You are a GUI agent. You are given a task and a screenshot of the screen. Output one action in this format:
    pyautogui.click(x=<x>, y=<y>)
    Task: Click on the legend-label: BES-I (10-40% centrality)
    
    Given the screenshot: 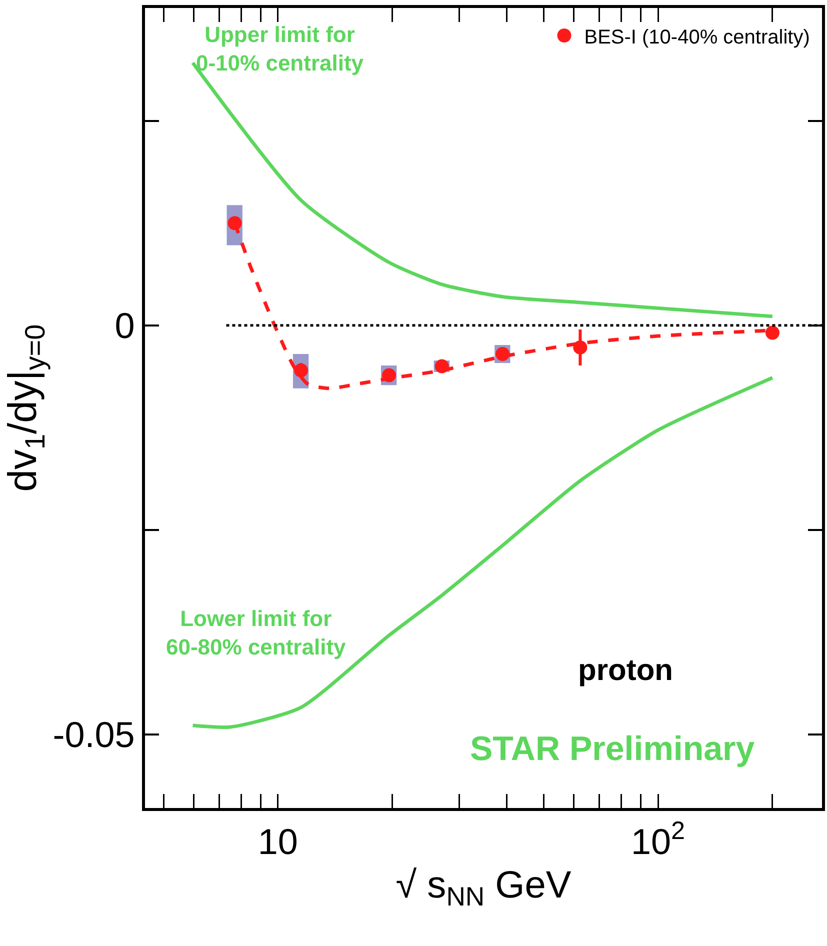 What is the action you would take?
    pyautogui.click(x=697, y=37)
    